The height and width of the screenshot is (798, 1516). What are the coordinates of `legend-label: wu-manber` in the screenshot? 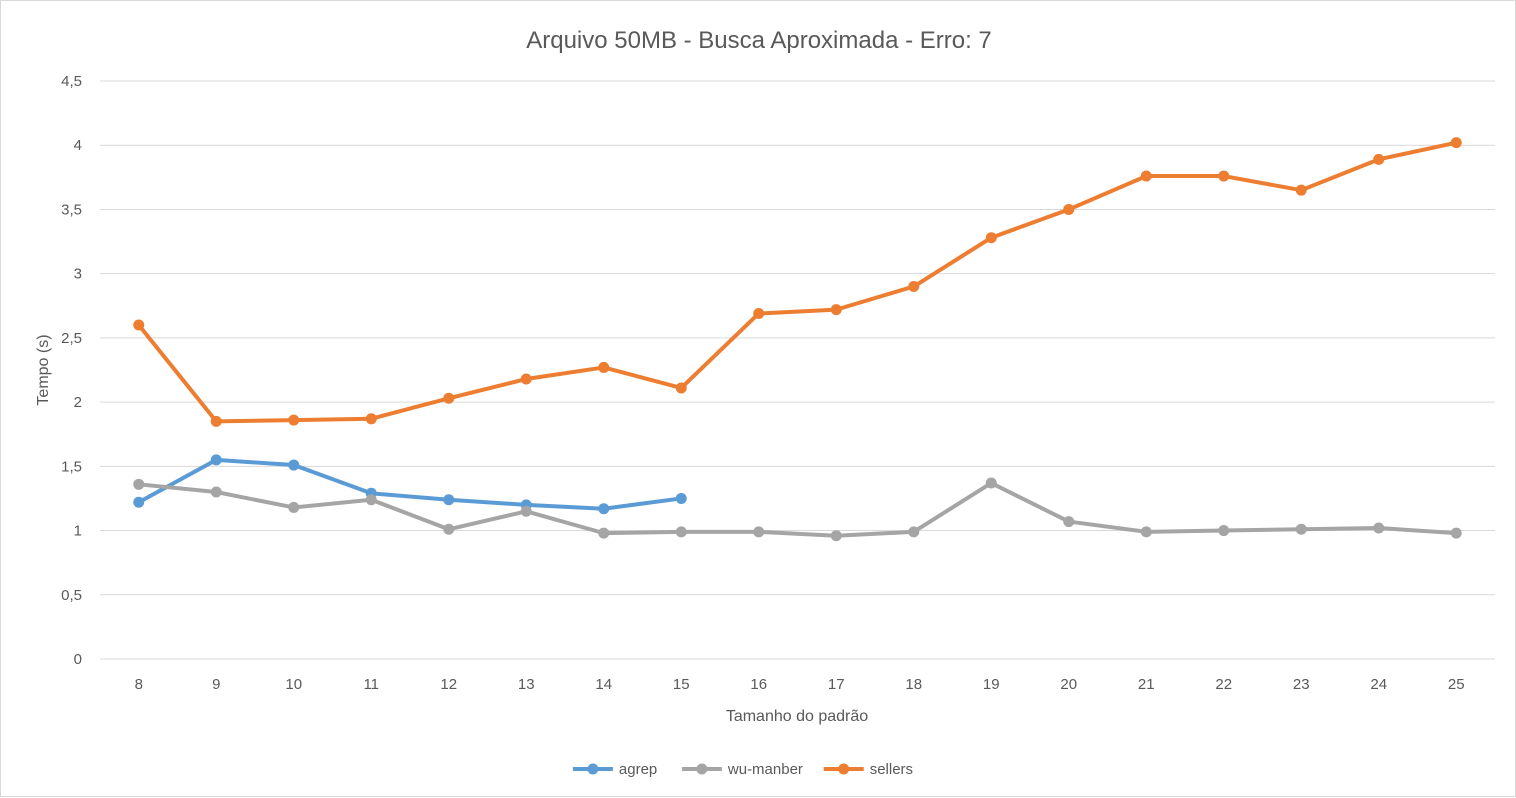 It's located at (765, 769).